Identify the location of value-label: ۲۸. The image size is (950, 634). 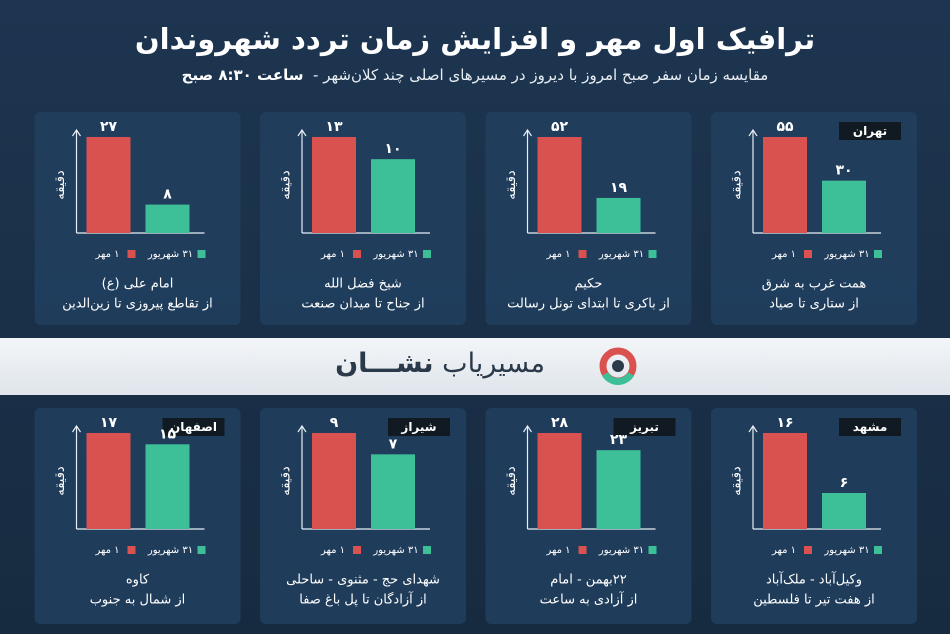
(560, 423).